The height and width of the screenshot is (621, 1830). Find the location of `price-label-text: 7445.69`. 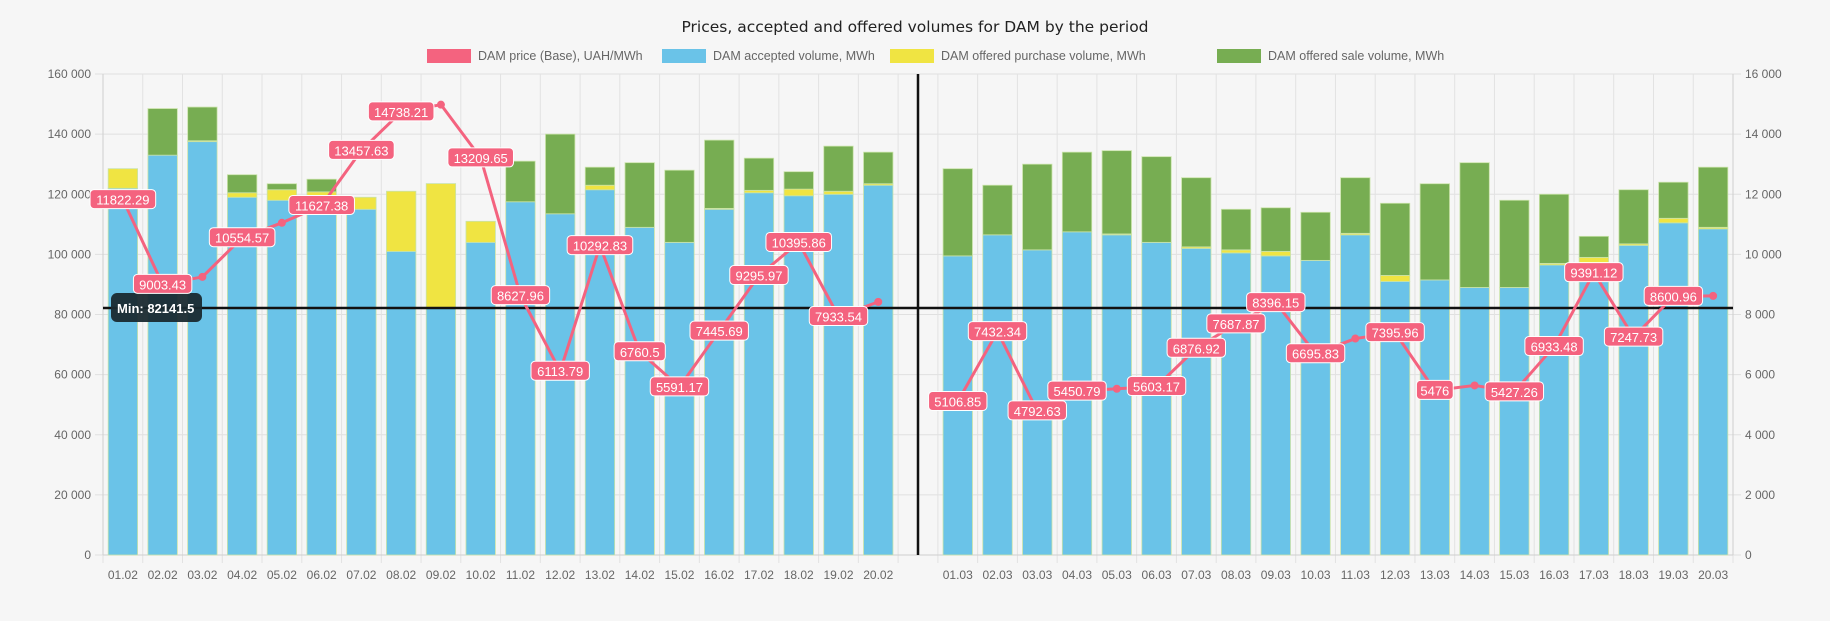

price-label-text: 7445.69 is located at coordinates (719, 331).